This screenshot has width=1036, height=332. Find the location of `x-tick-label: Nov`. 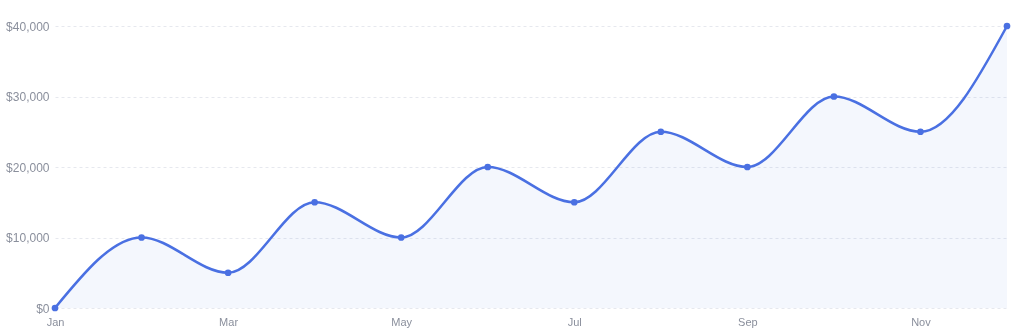

x-tick-label: Nov is located at coordinates (921, 321).